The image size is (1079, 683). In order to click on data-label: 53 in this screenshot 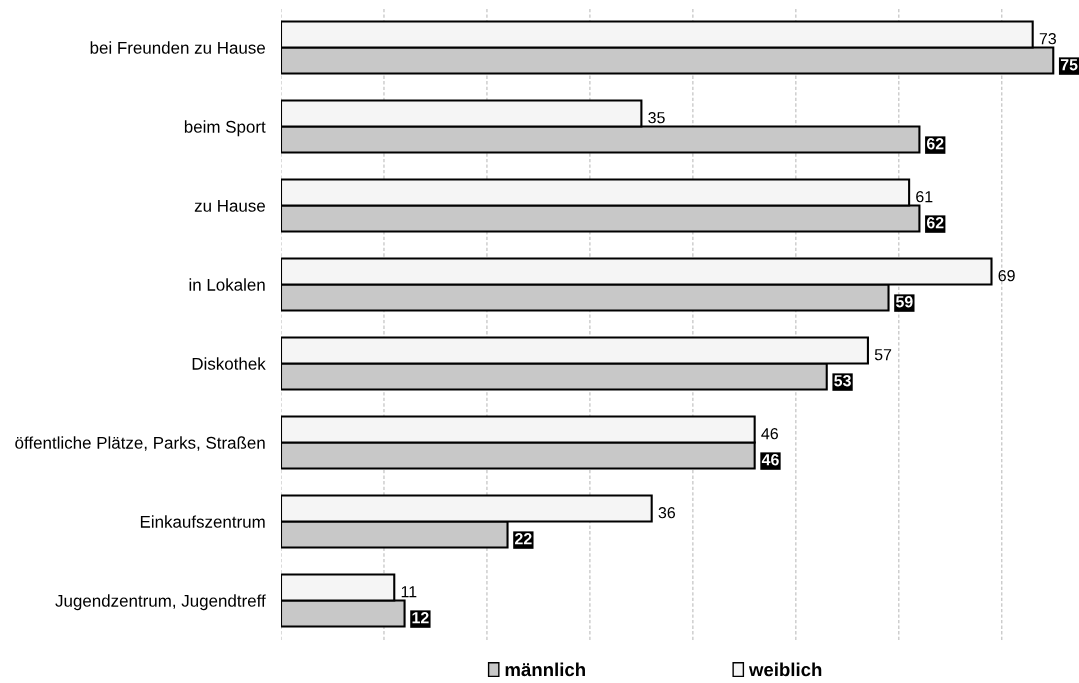, I will do `click(842, 381)`.